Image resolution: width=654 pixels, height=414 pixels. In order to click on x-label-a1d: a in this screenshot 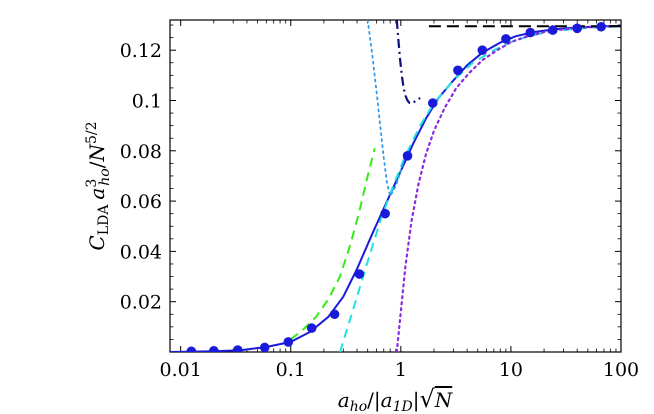, I will do `click(387, 400)`.